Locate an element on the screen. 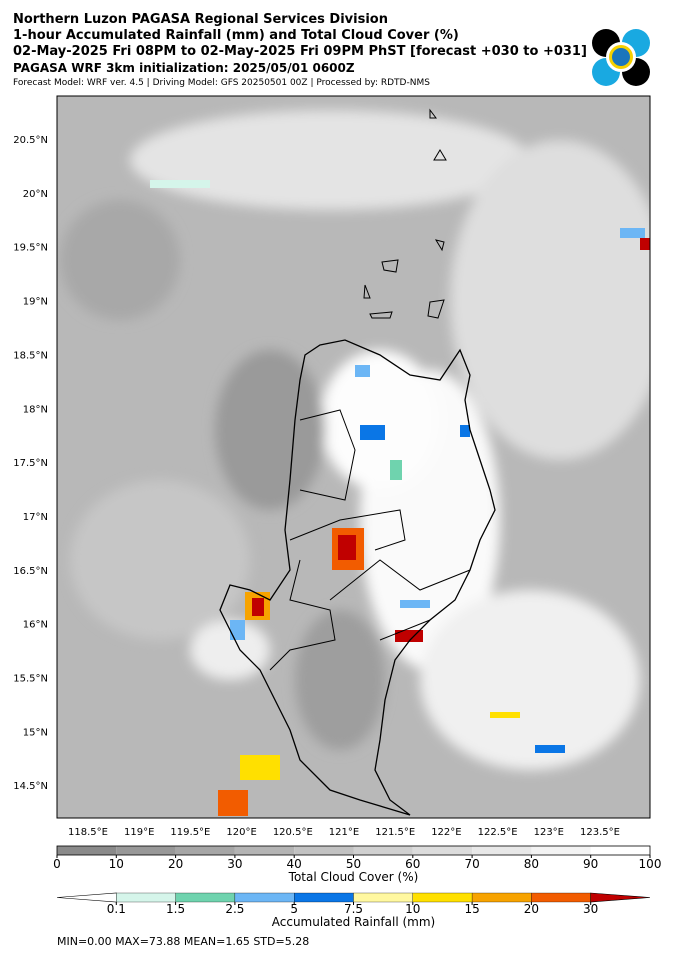 The height and width of the screenshot is (961, 674). lat-label: 17.5°N is located at coordinates (30, 463).